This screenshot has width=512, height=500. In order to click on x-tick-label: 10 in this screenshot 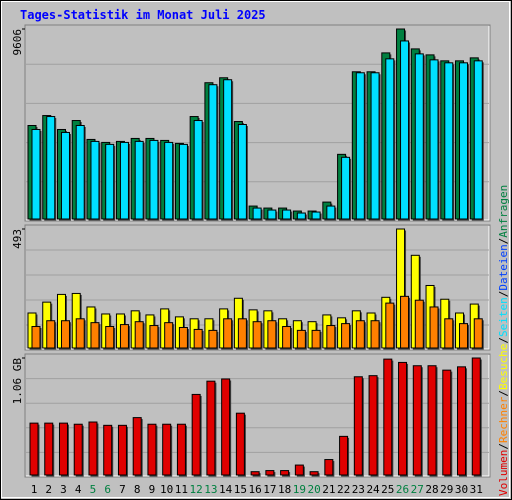, I will do `click(166, 489)`.